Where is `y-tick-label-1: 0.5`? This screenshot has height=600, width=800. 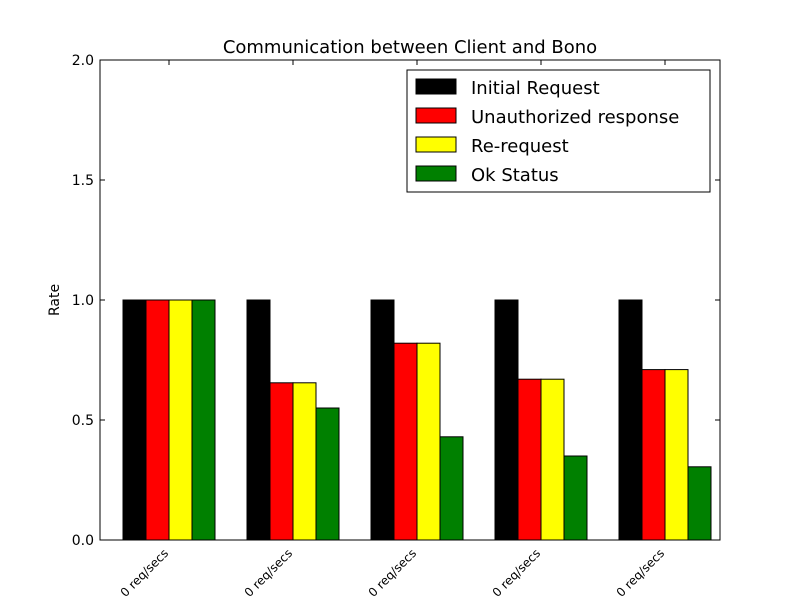
y-tick-label-1: 0.5 is located at coordinates (83, 421).